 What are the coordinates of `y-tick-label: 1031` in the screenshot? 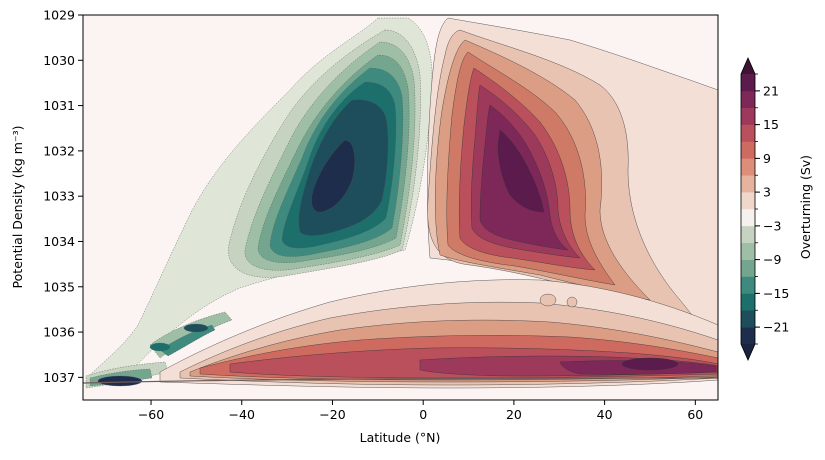 It's located at (59, 105).